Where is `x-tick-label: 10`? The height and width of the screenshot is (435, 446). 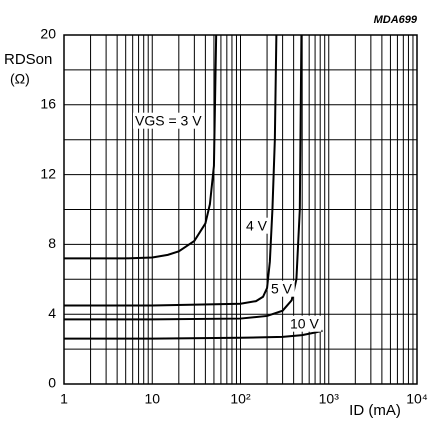
x-tick-label: 10 is located at coordinates (152, 399).